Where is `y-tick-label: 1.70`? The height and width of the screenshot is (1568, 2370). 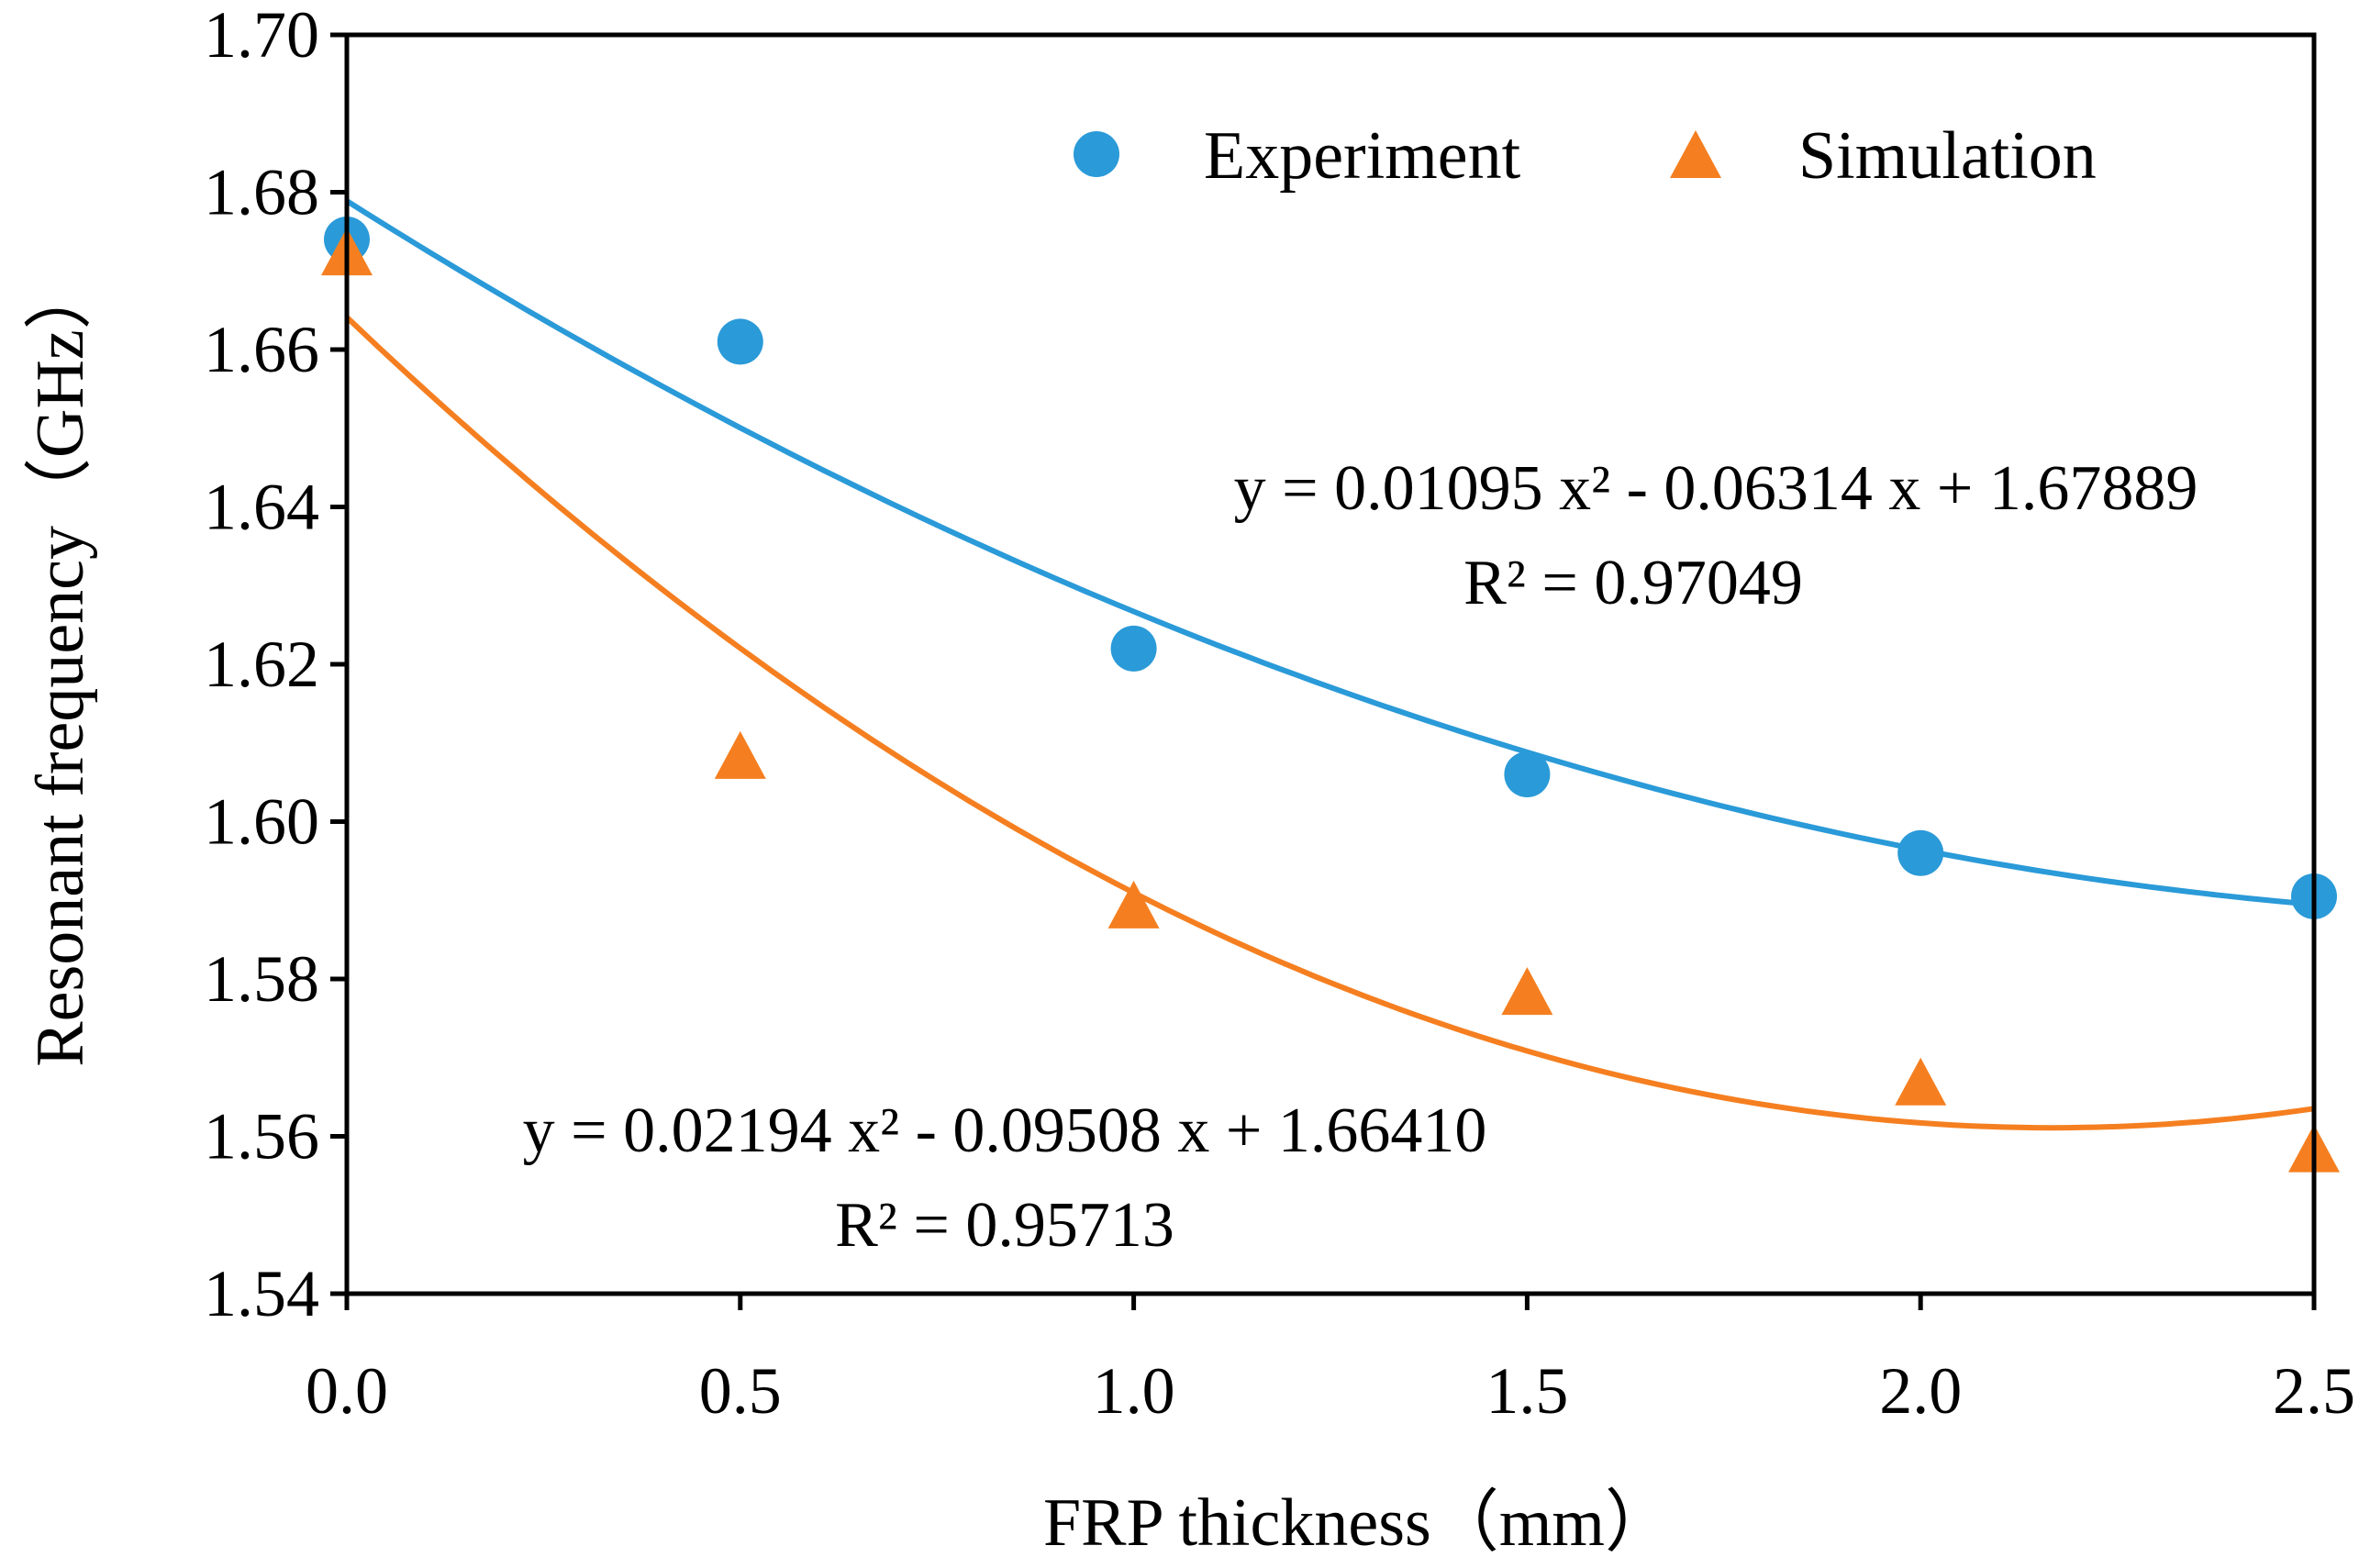 y-tick-label: 1.70 is located at coordinates (262, 36).